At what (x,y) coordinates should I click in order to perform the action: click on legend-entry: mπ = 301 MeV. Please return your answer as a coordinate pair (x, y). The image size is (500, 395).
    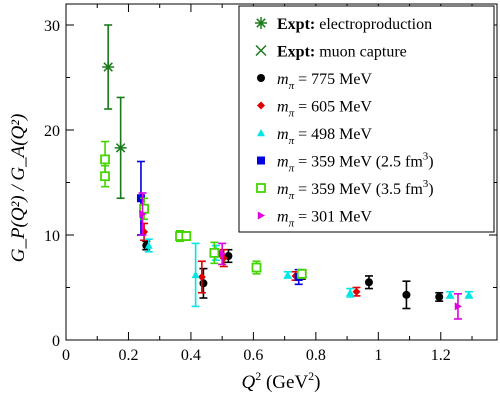
    Looking at the image, I should click on (314, 219).